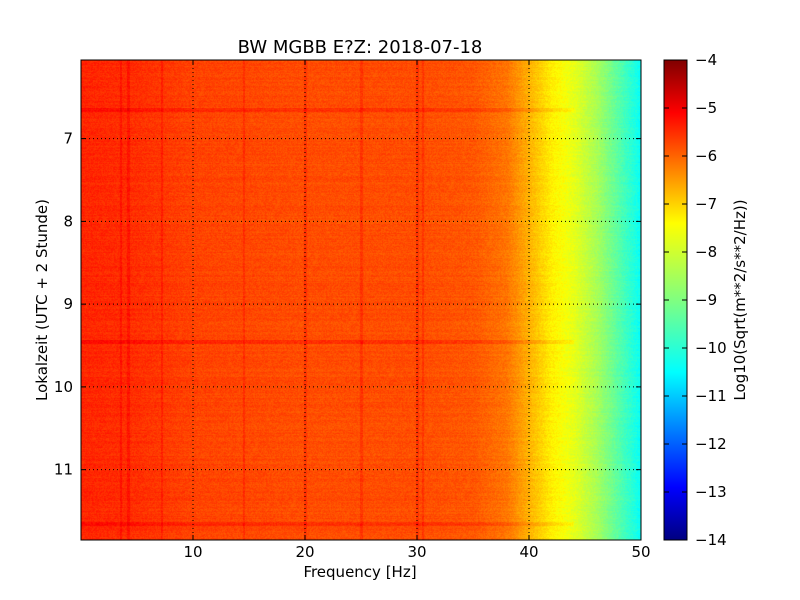 Image resolution: width=800 pixels, height=600 pixels. Describe the element at coordinates (42, 300) in the screenshot. I see `y-axis-label: Lokalzeit (UTC + 2 Stunde)` at that location.